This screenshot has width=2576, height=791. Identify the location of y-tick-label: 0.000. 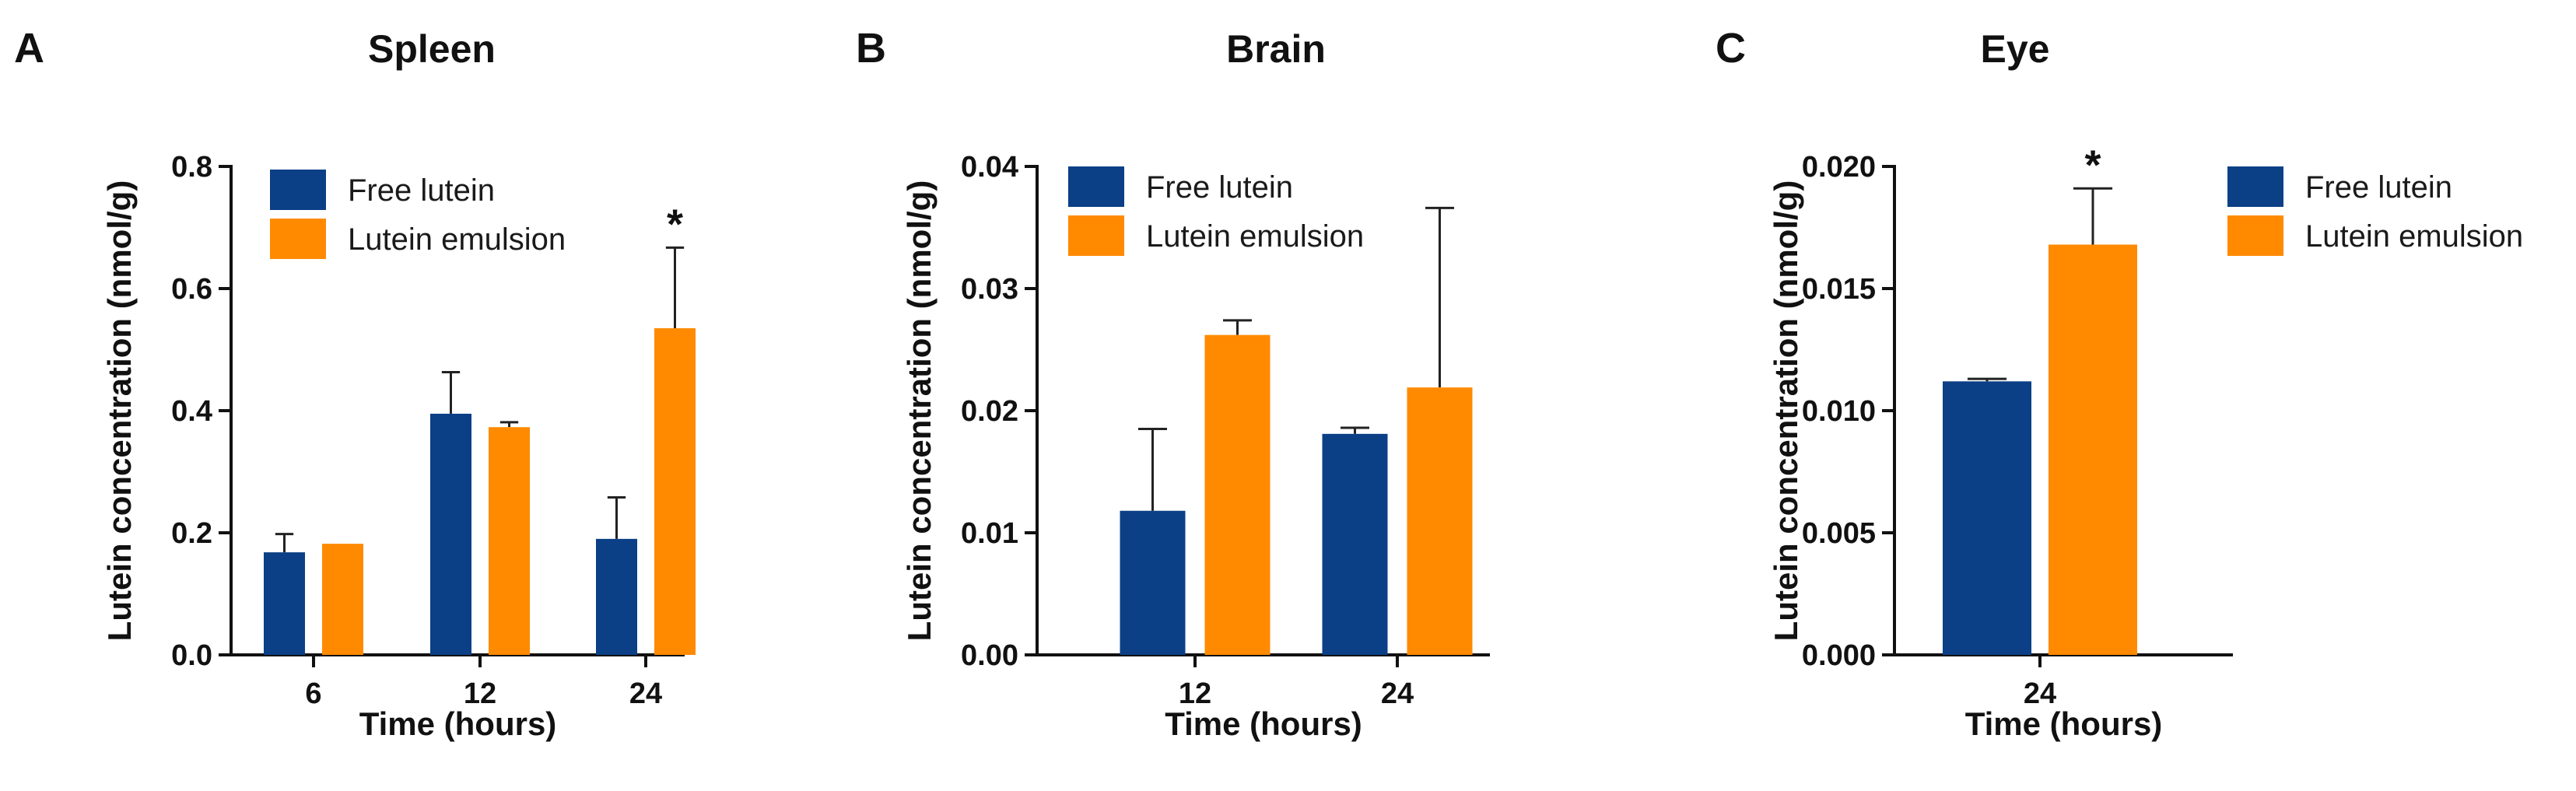
(1839, 655).